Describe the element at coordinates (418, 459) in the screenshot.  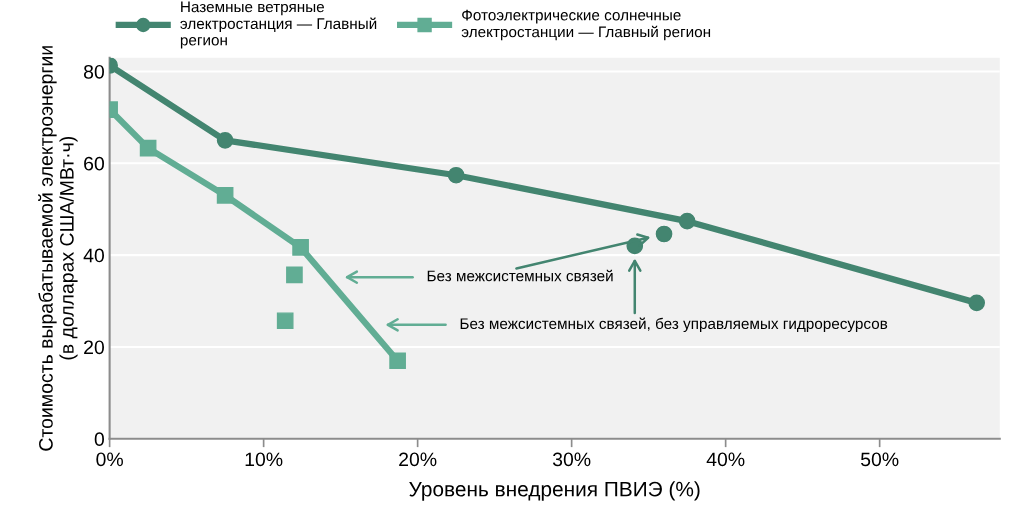
I see `x-tick-label: 20%` at that location.